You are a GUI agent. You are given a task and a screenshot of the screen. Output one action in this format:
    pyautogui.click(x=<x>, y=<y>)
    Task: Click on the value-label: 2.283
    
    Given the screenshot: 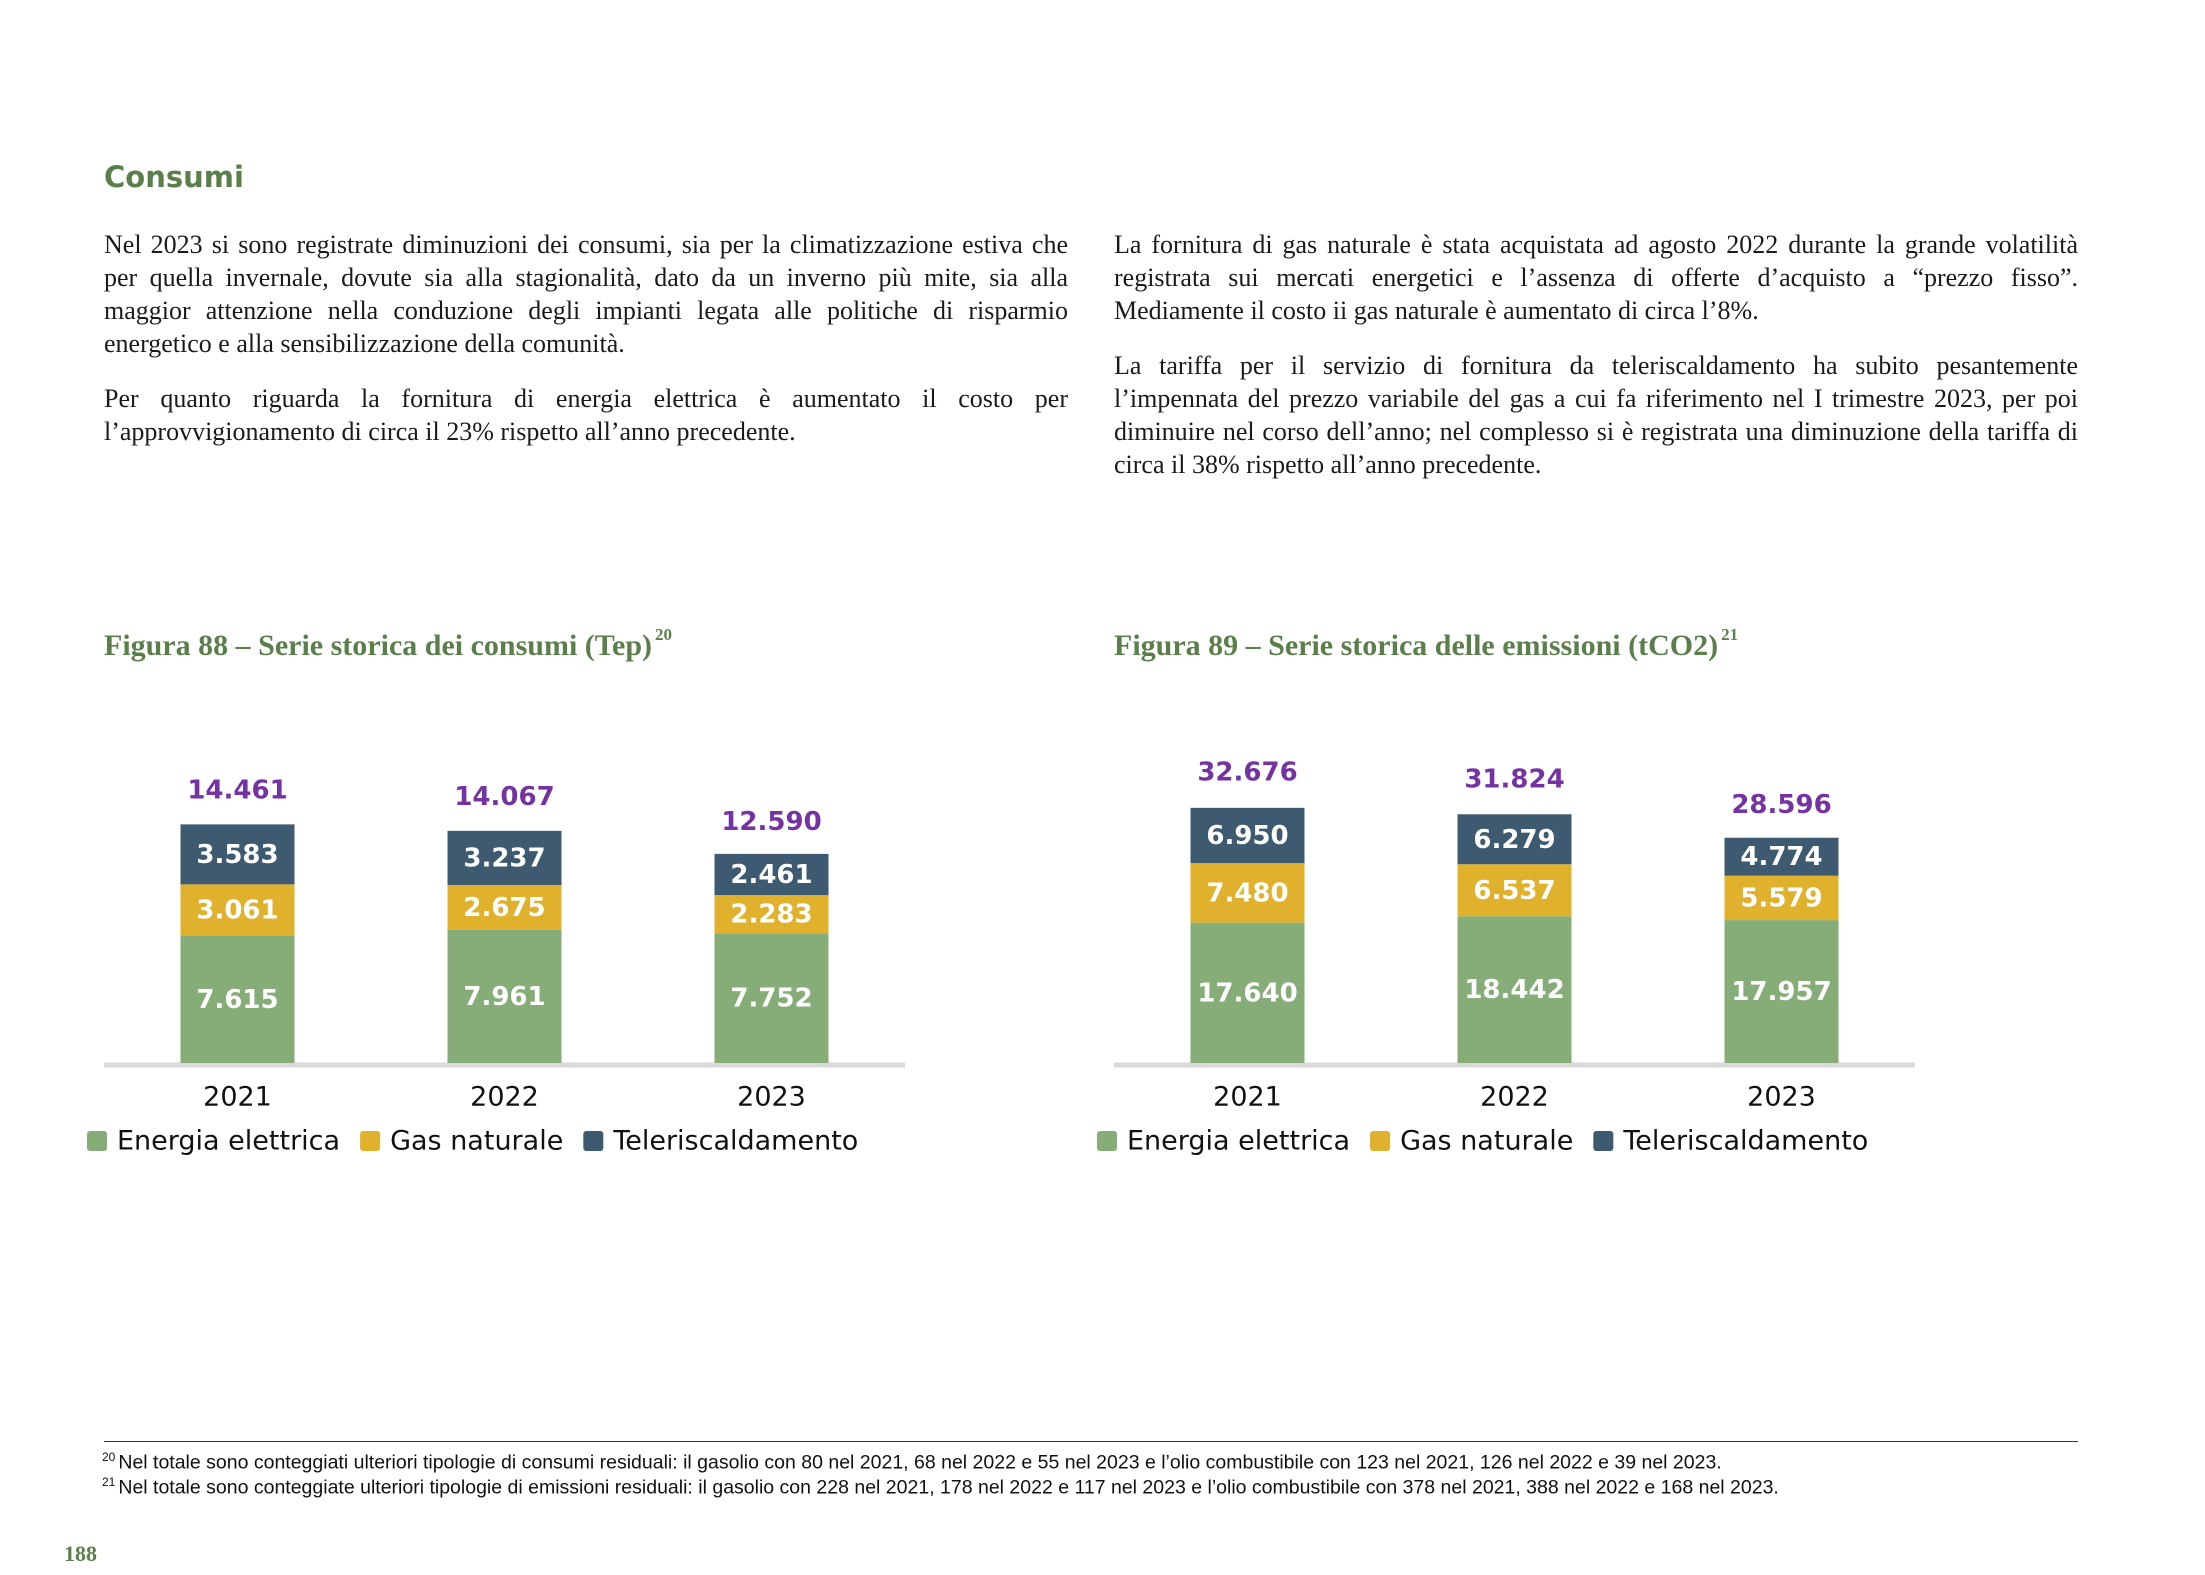 What is the action you would take?
    pyautogui.click(x=771, y=915)
    